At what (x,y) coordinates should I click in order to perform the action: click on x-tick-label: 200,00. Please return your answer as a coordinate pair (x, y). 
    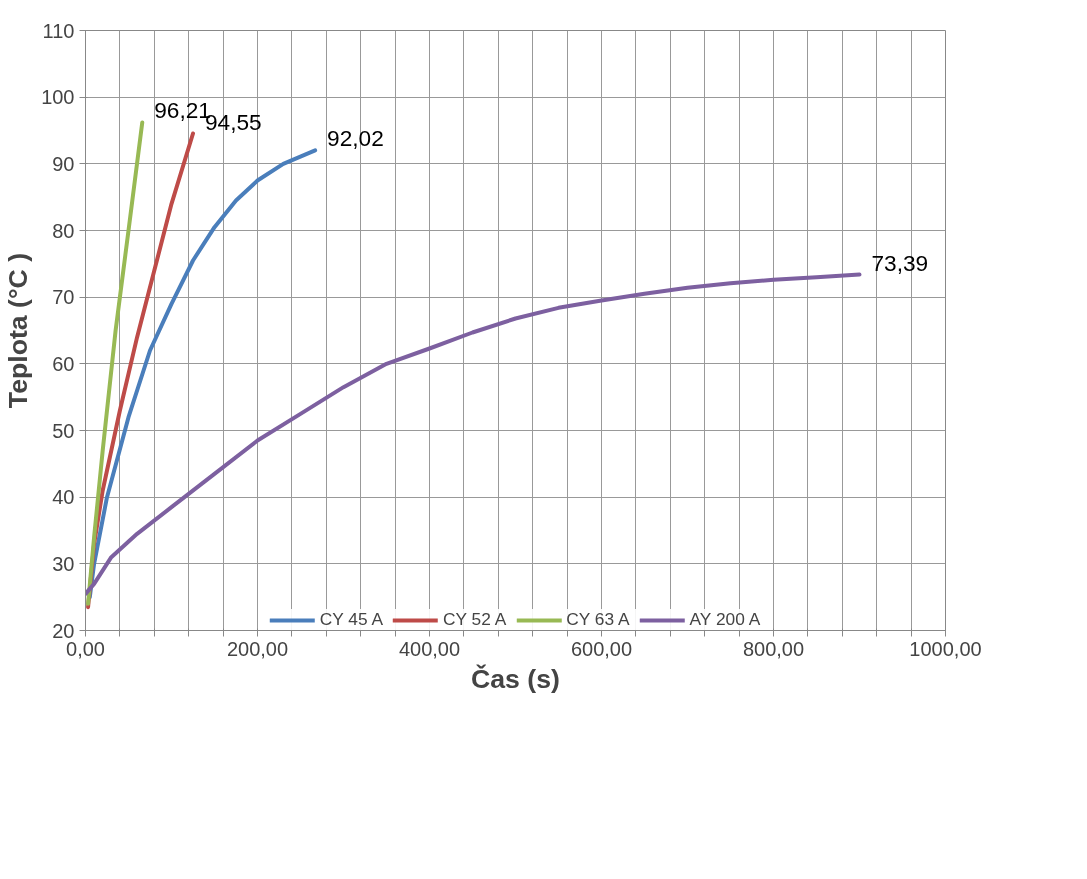
    Looking at the image, I should click on (257, 648).